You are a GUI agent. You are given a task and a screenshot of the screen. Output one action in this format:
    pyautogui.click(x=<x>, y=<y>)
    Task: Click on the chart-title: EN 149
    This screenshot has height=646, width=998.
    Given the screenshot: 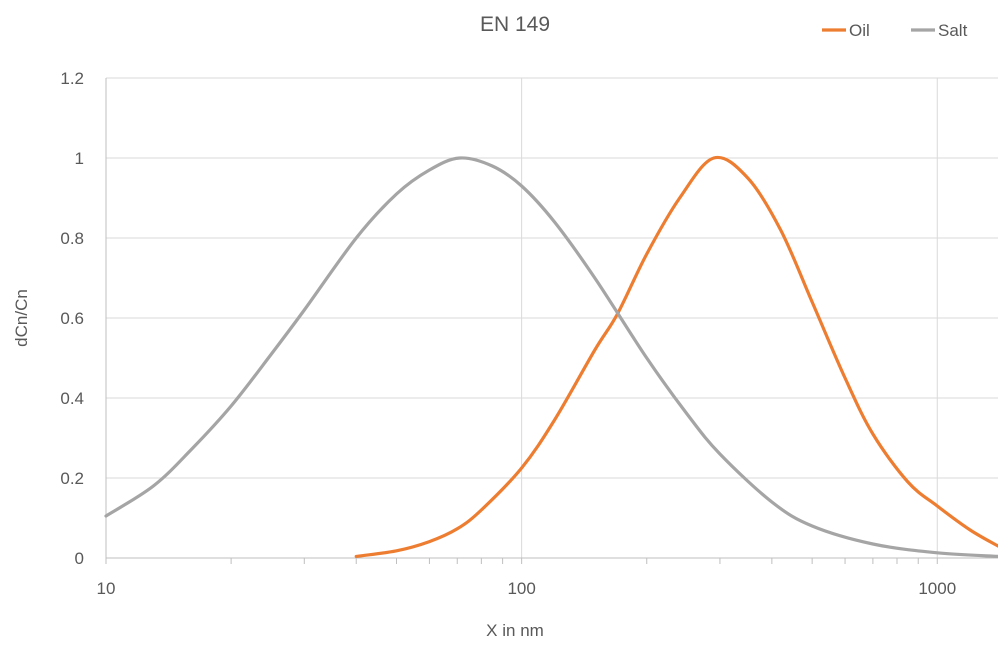 What is the action you would take?
    pyautogui.click(x=515, y=24)
    